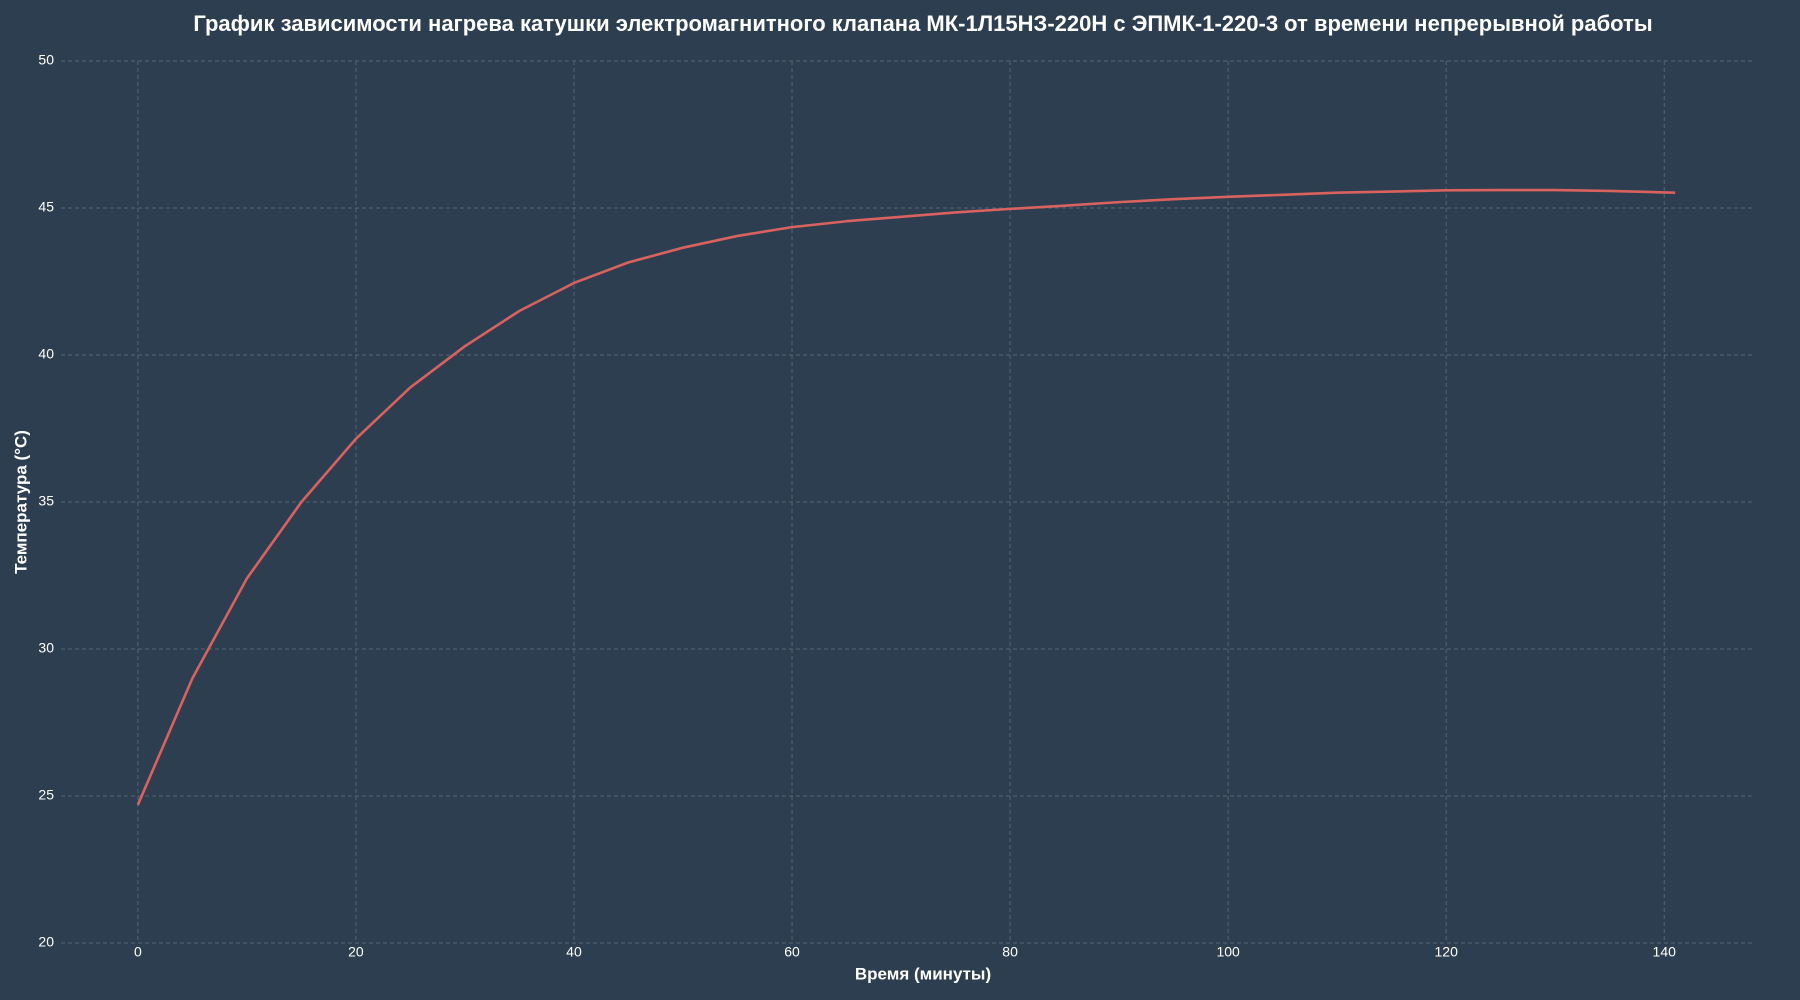 Image resolution: width=1800 pixels, height=1000 pixels. What do you see at coordinates (46, 60) in the screenshot?
I see `y-tick-label: 50` at bounding box center [46, 60].